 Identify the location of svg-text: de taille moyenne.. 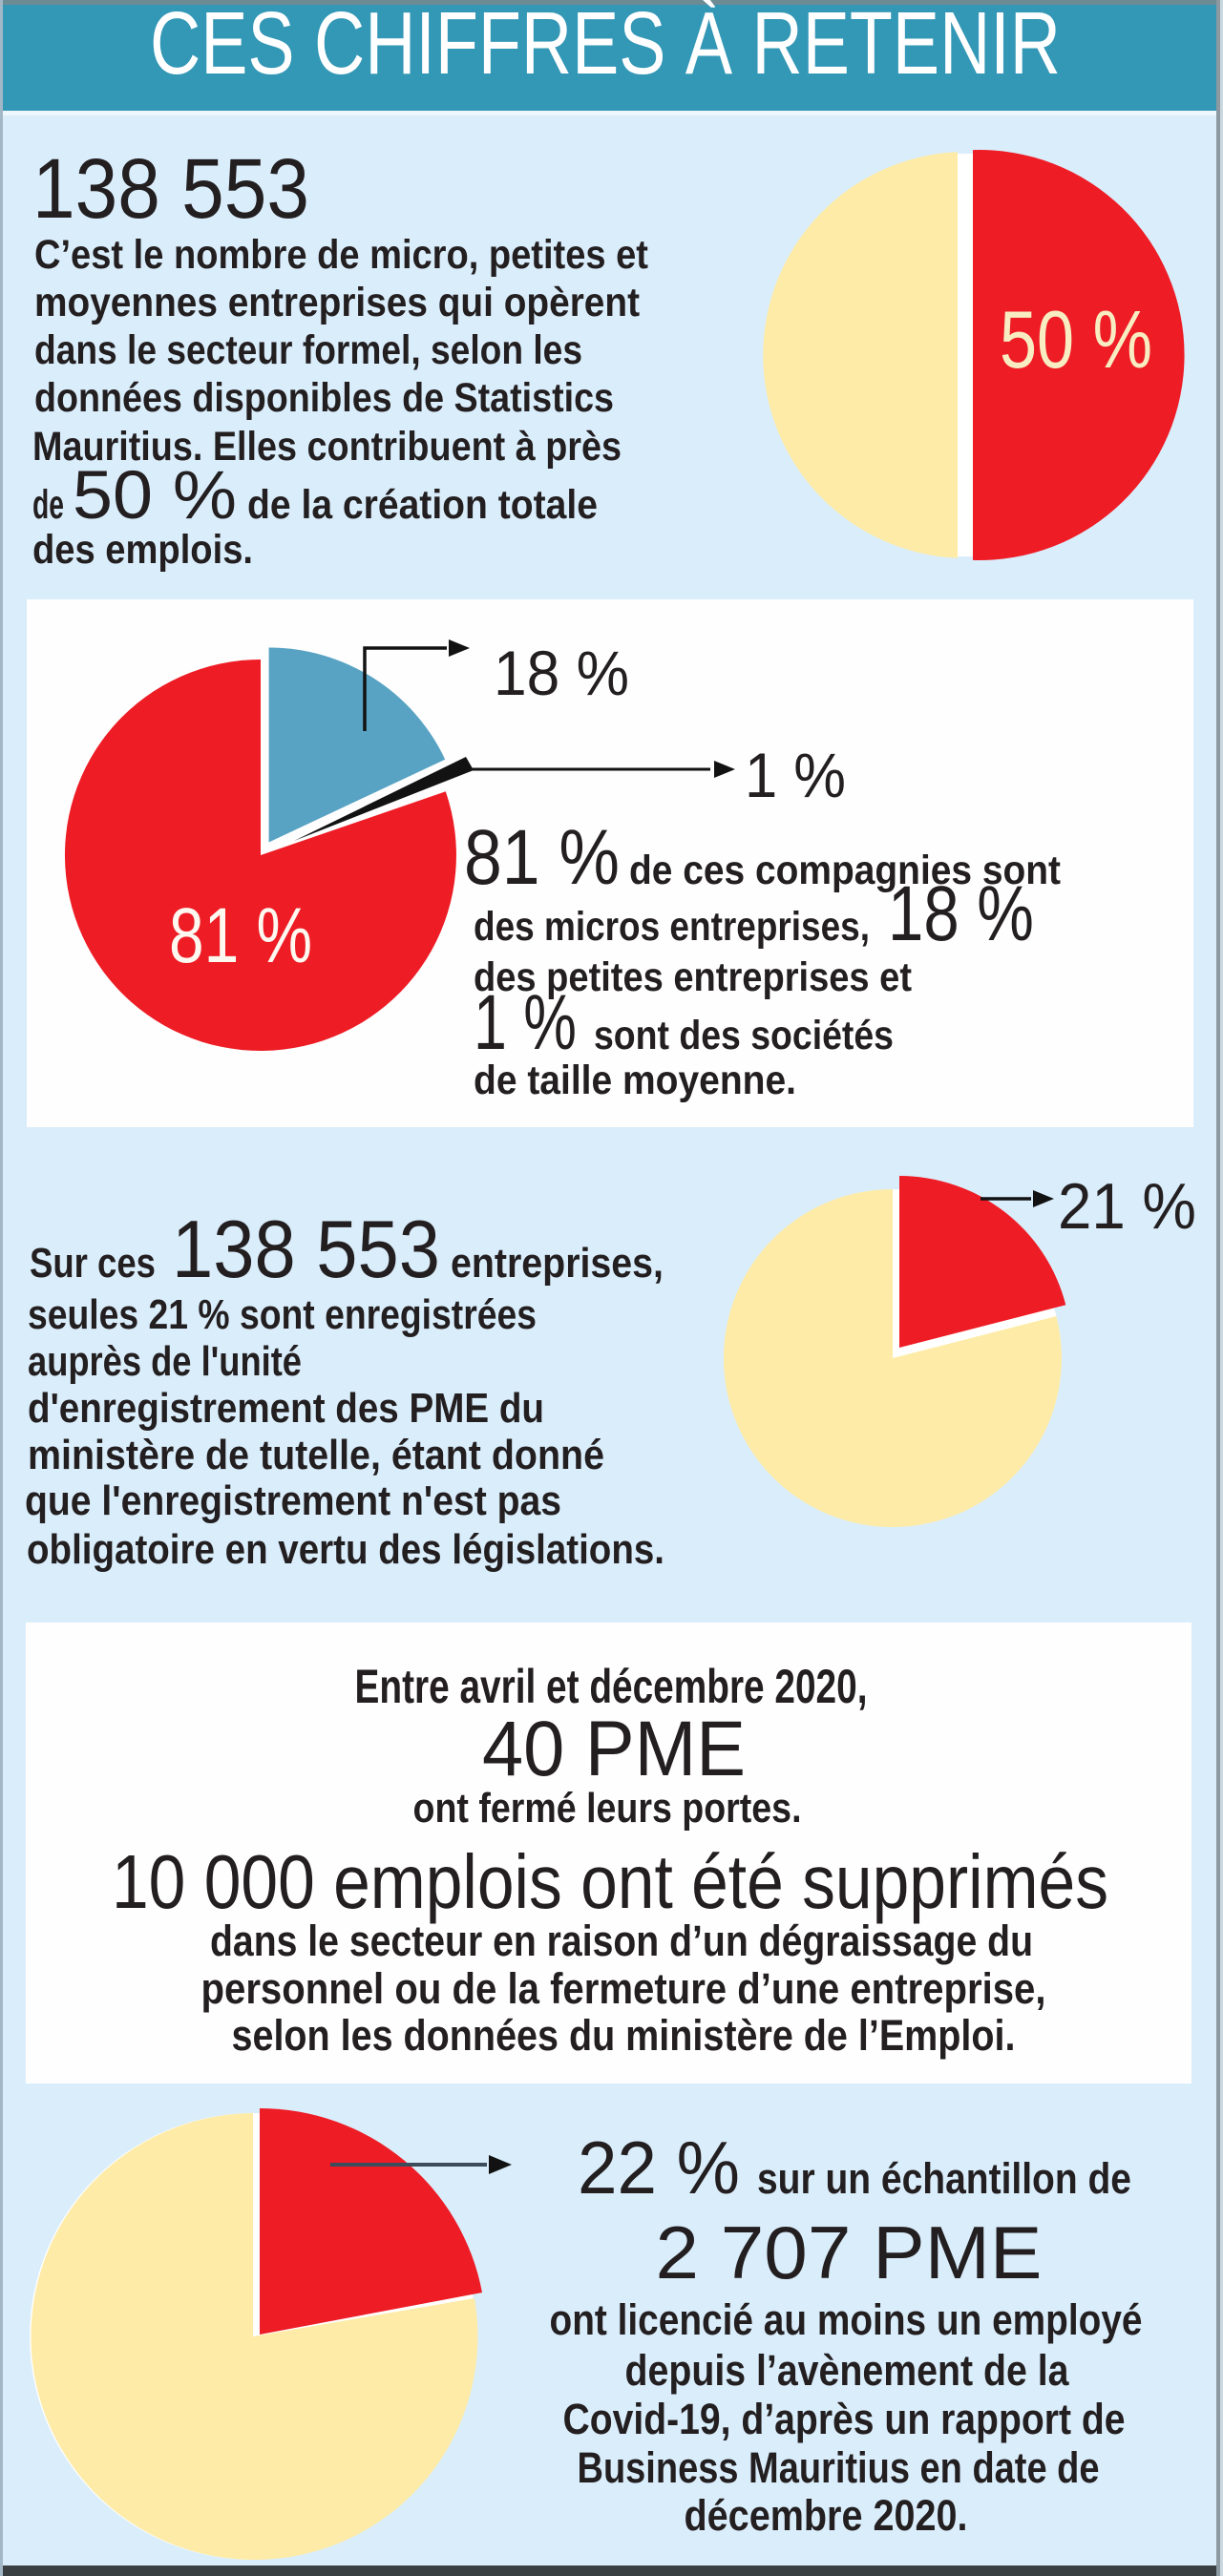
(635, 1080).